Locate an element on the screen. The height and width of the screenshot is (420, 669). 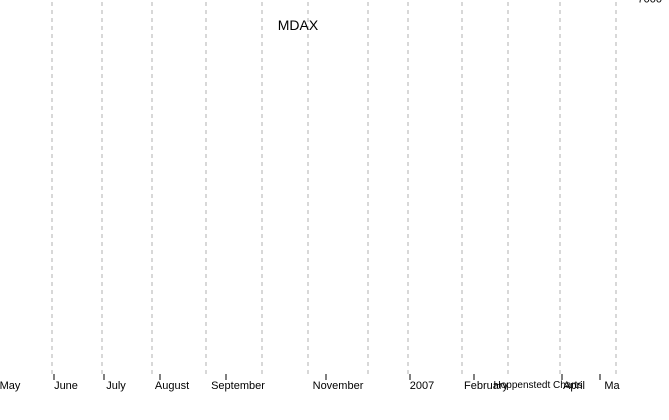
x-tick-label-0: May is located at coordinates (10, 386).